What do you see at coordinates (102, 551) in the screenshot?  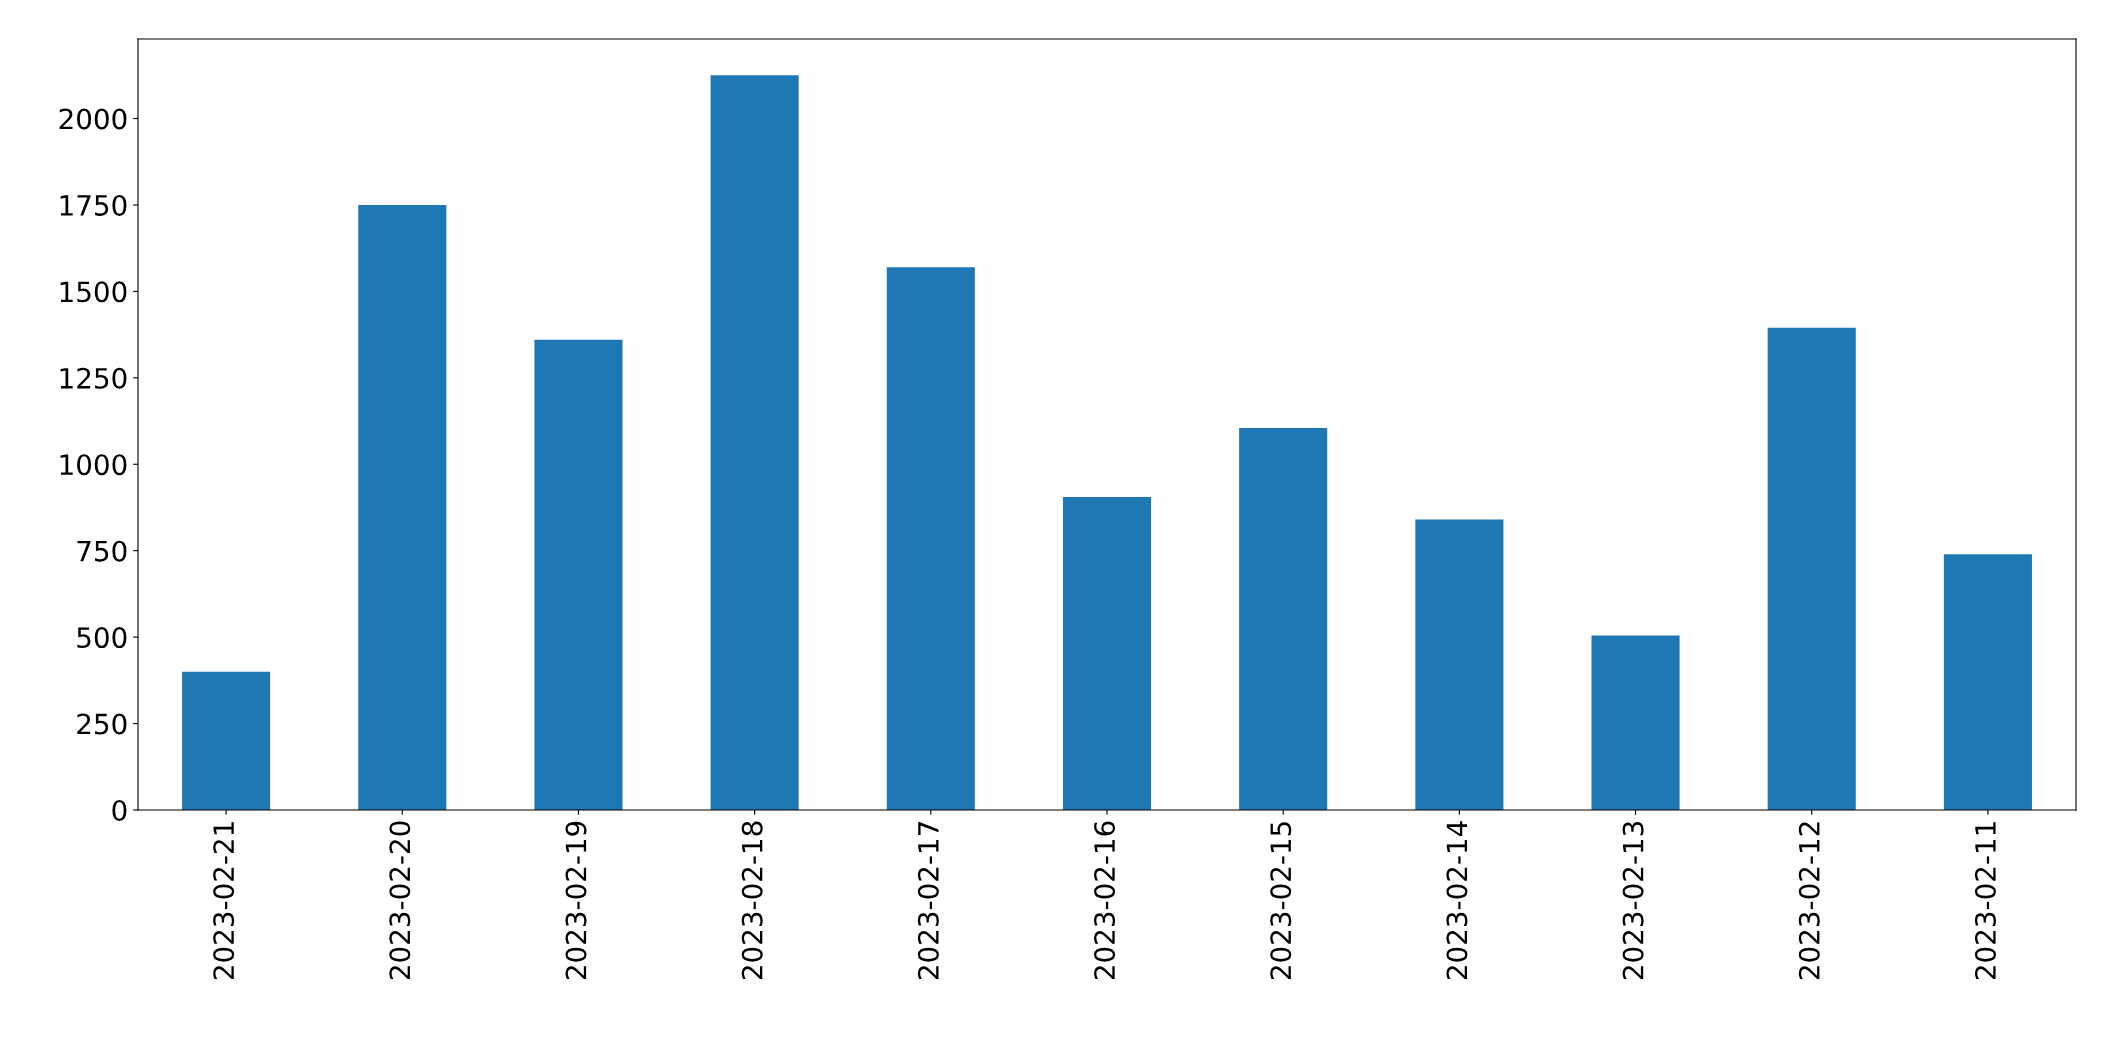 I see `y-tick-label: 750` at bounding box center [102, 551].